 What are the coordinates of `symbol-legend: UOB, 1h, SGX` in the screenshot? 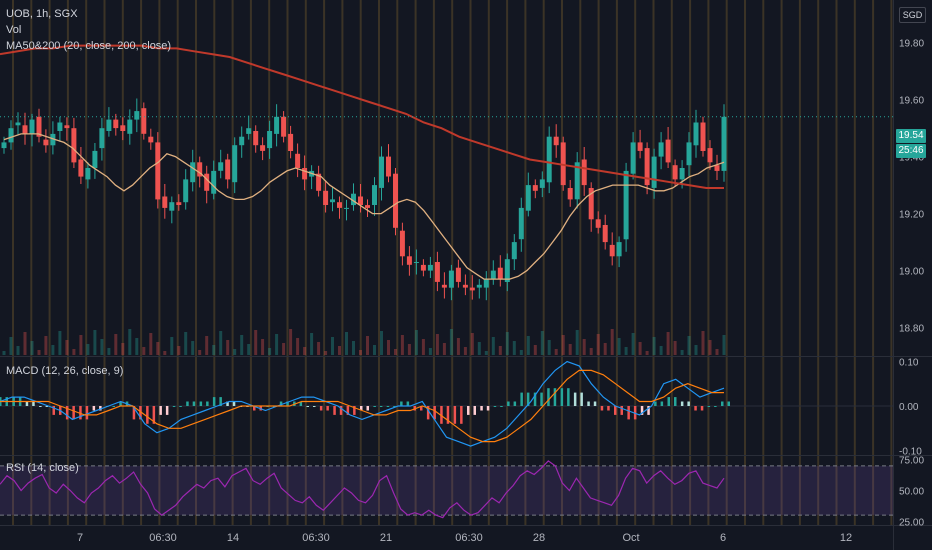 It's located at (42, 14).